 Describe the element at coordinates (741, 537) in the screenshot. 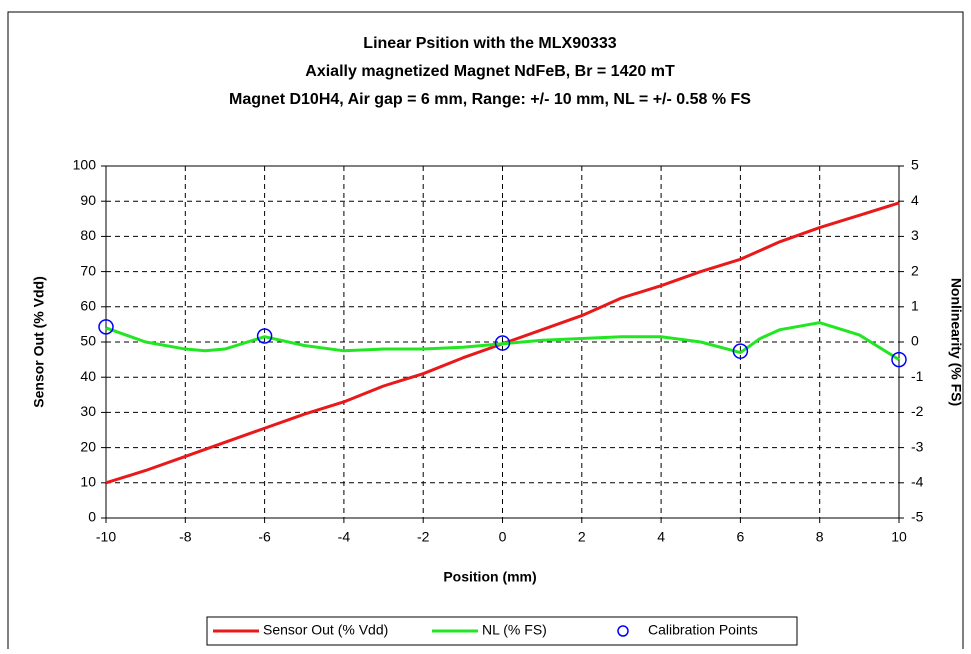

I see `x-tick-label: 6` at that location.